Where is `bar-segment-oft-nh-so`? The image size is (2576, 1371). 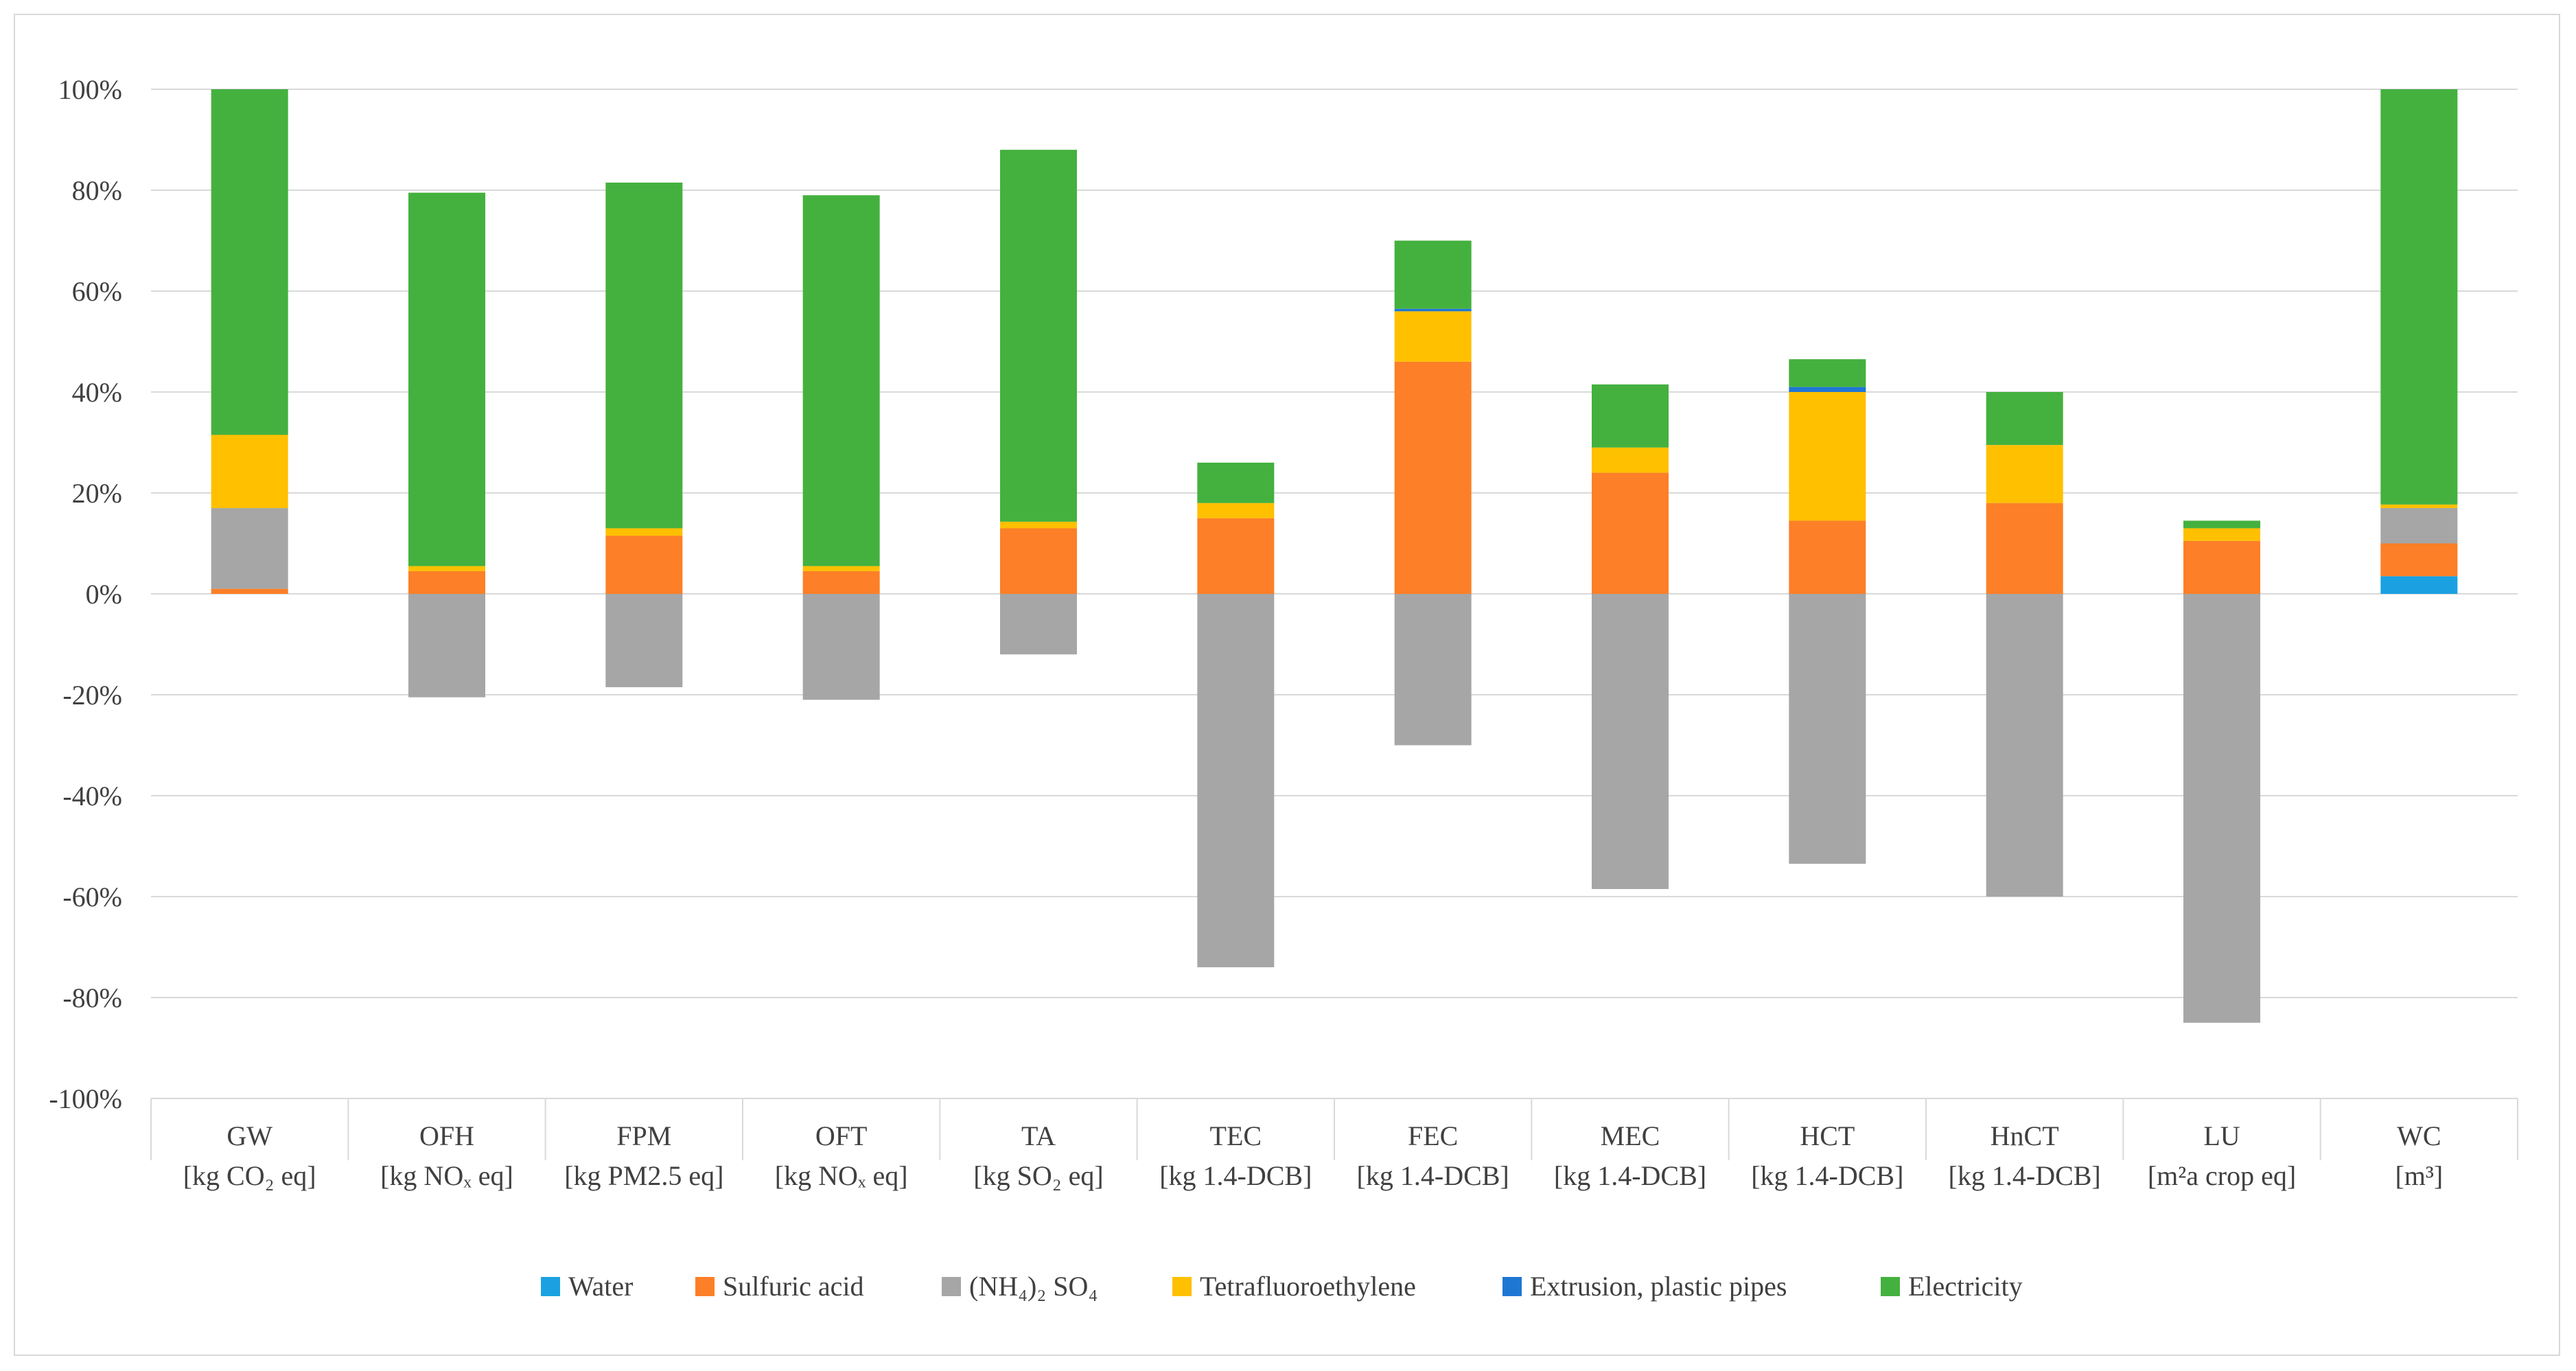
bar-segment-oft-nh-so is located at coordinates (841, 647).